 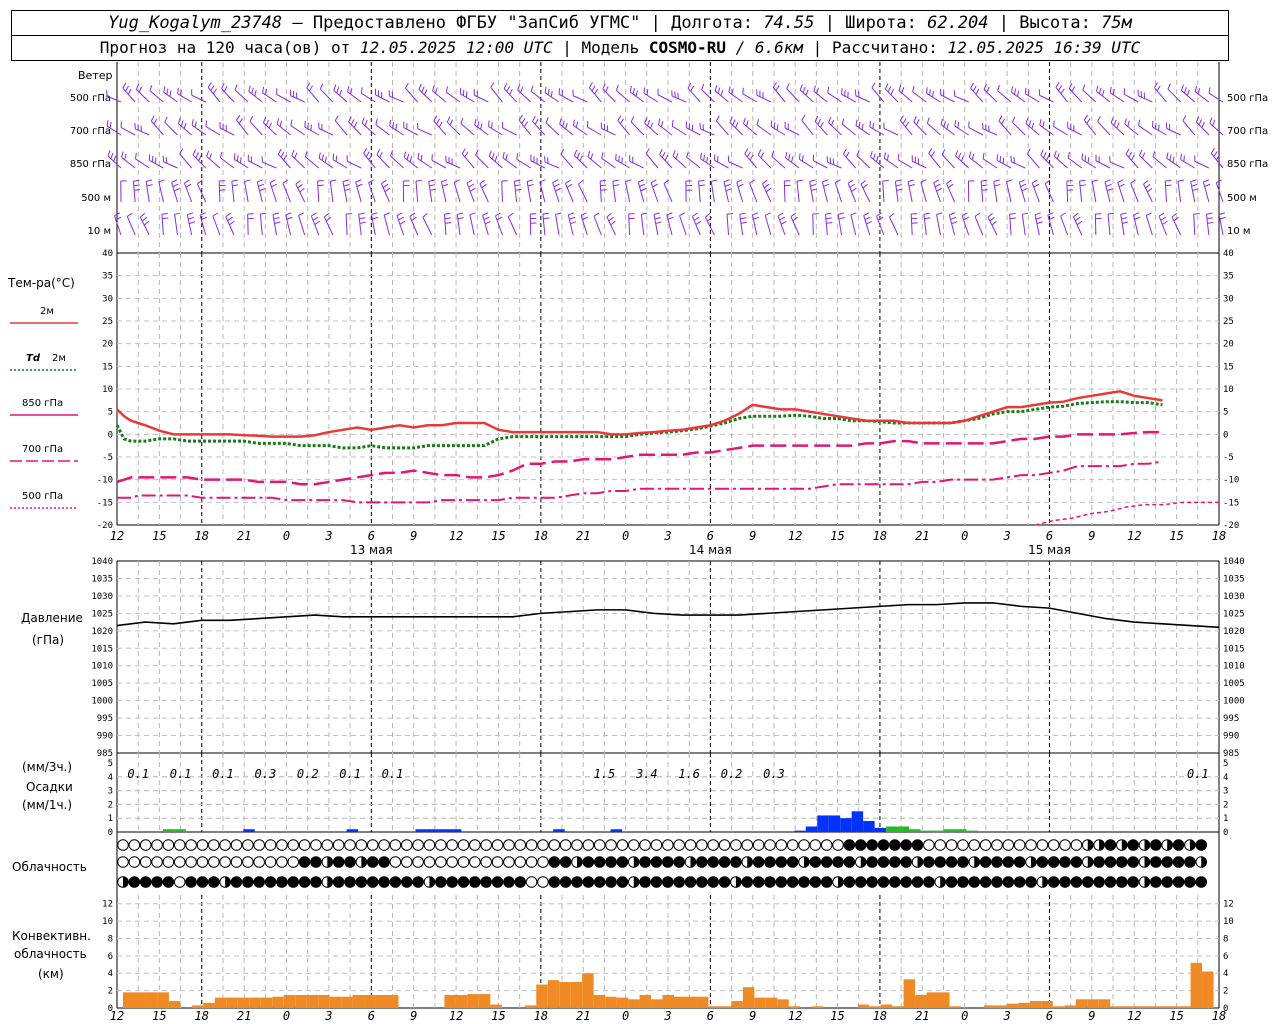 I want to click on wind-level-left: 700 гПа, so click(x=90, y=131).